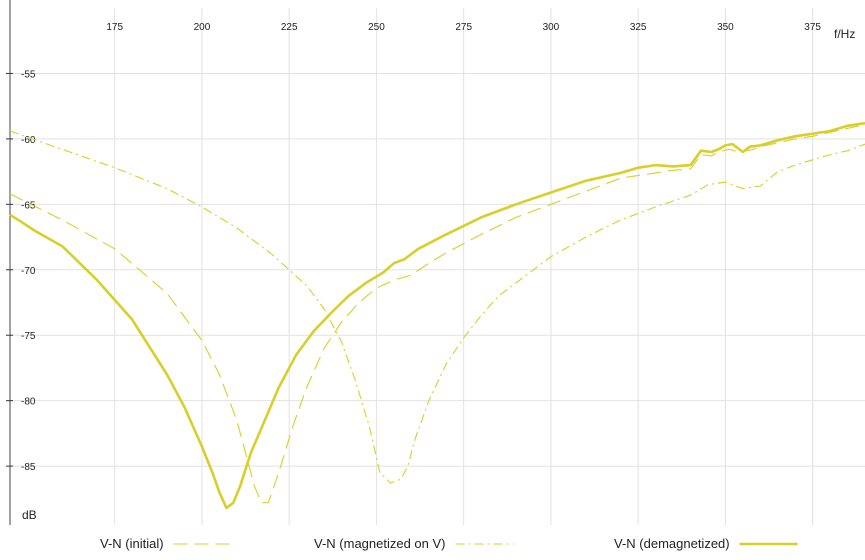  What do you see at coordinates (202, 27) in the screenshot?
I see `x-tick-label: 200` at bounding box center [202, 27].